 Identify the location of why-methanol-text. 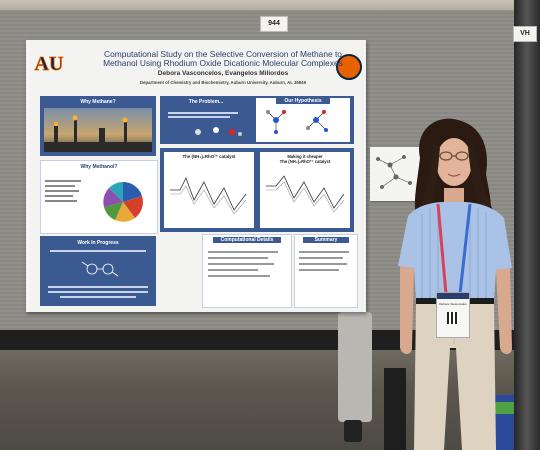
(65, 191).